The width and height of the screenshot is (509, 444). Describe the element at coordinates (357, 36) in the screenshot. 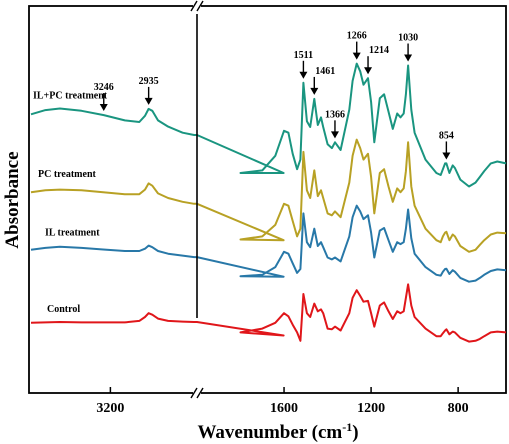

I see `peak-label: 1266` at that location.